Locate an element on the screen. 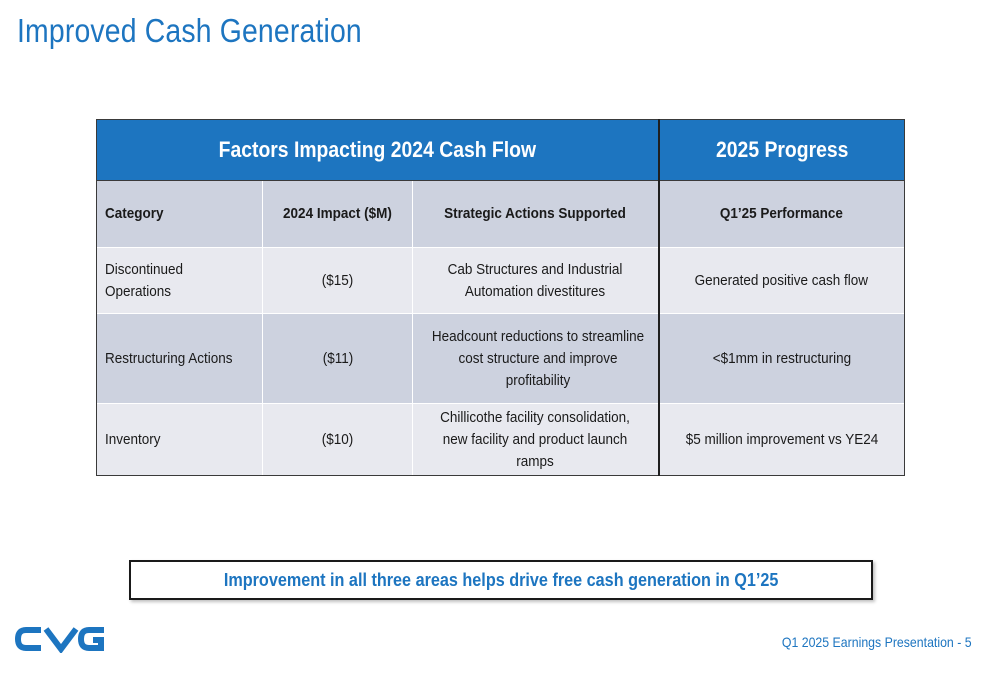 The height and width of the screenshot is (685, 1000). page-footer: Q1 2025 Earnings Presentation - 5 is located at coordinates (877, 642).